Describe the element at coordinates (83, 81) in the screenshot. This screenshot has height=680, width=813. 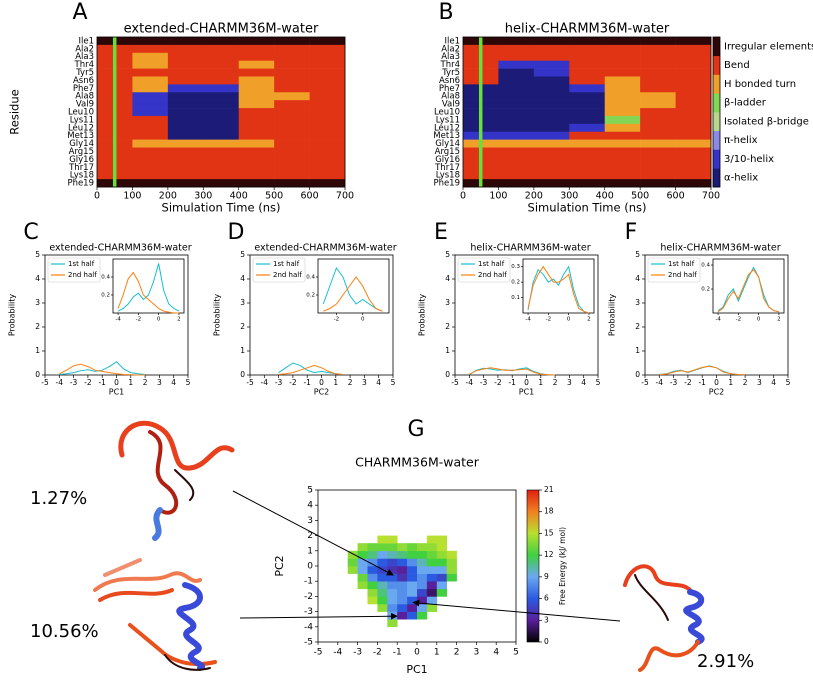
I see `residue-label: Asn6` at that location.